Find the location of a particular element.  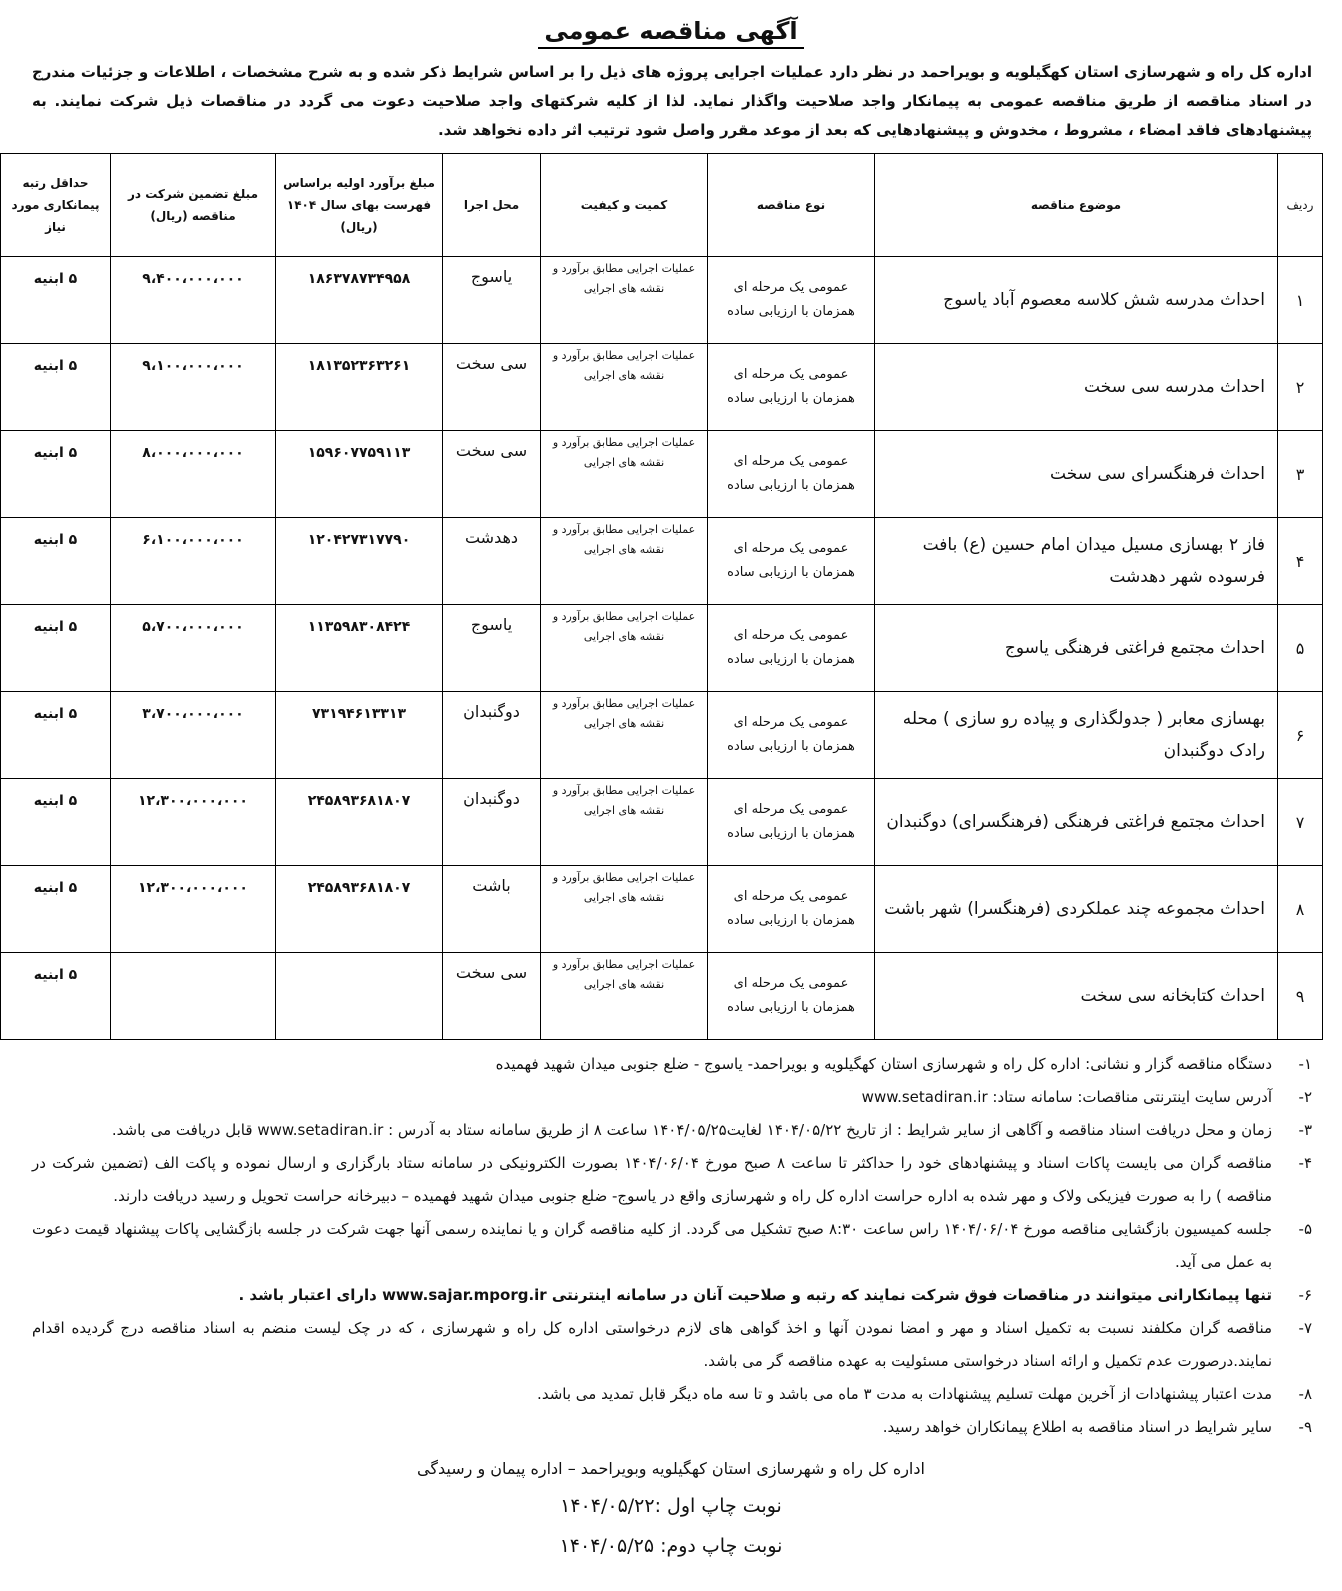

subject-cell: احداث مجتمع فراغتی فرهنگی یاسوج is located at coordinates (1076, 648).